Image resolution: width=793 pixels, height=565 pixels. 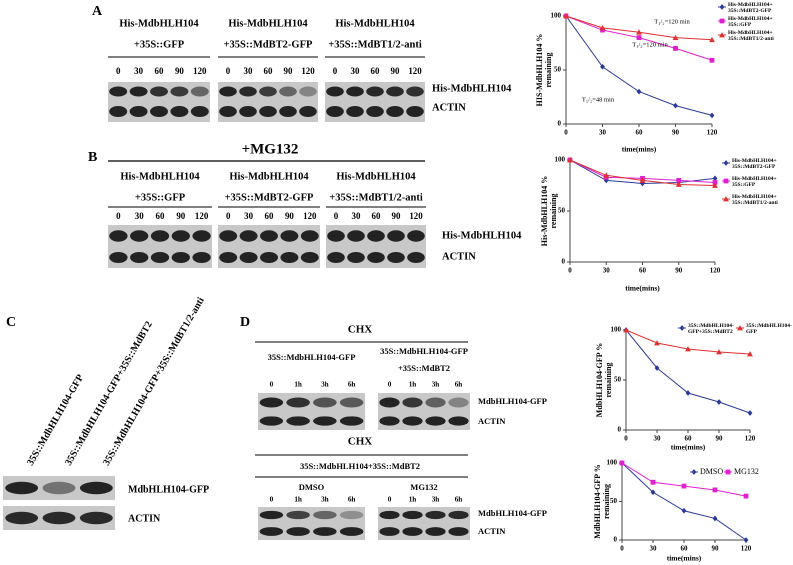 I want to click on x-tick-label: 60, so click(x=643, y=271).